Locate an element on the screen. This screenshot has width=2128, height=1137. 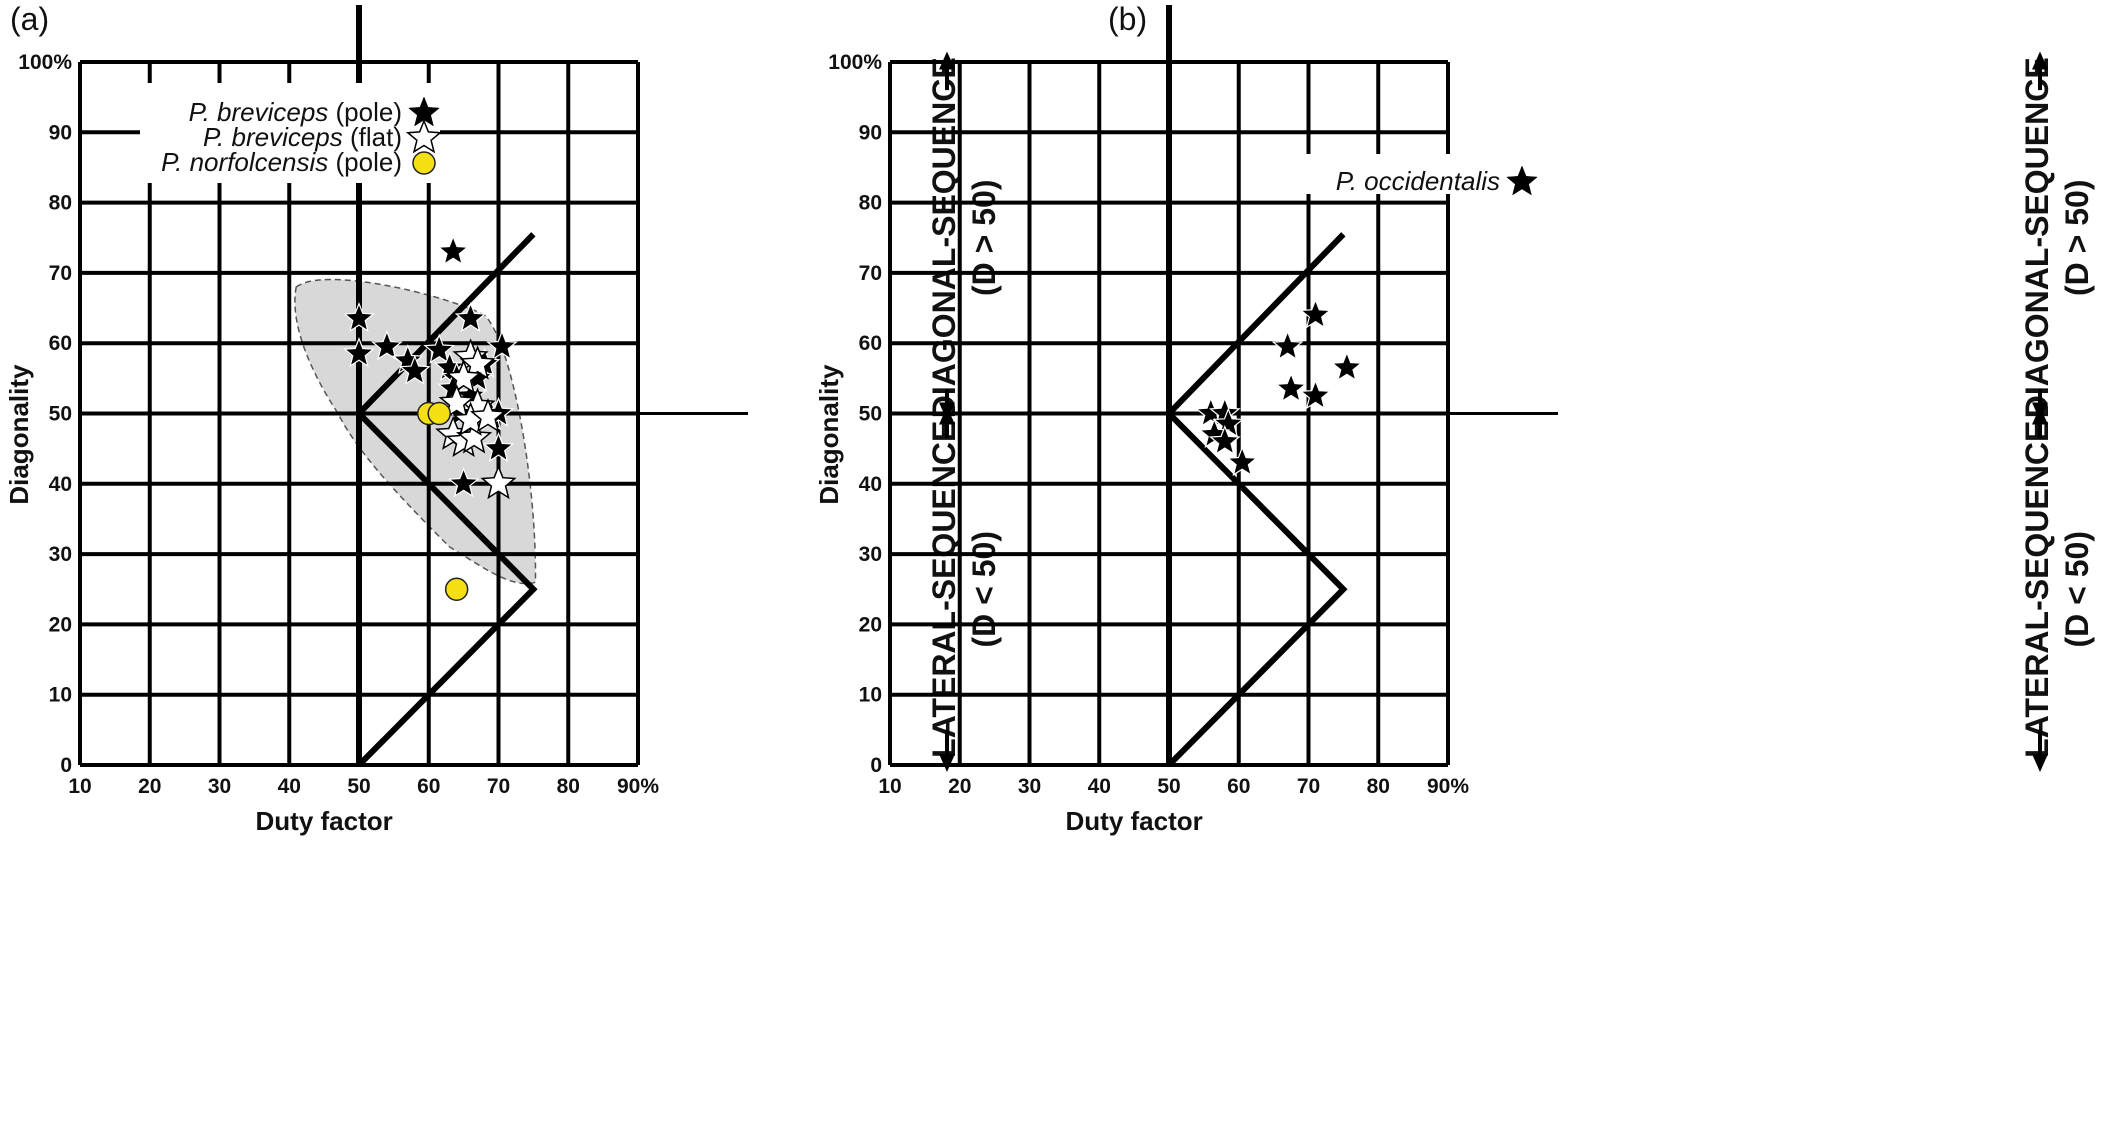
legend-label: P. norfolcensis (pole) is located at coordinates (281, 162).